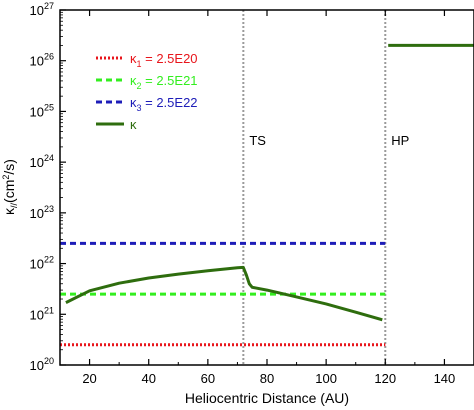 This screenshot has height=410, width=474. I want to click on x-tick-label: 80, so click(267, 378).